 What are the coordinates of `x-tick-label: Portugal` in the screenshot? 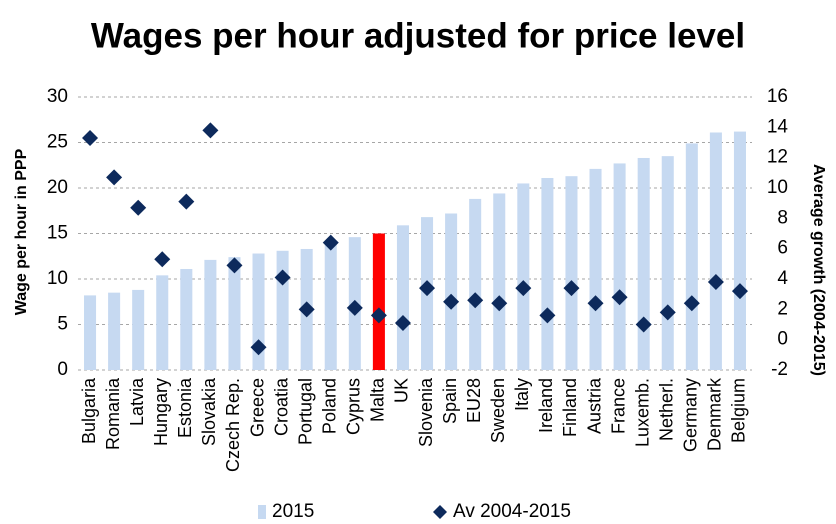 It's located at (305, 411).